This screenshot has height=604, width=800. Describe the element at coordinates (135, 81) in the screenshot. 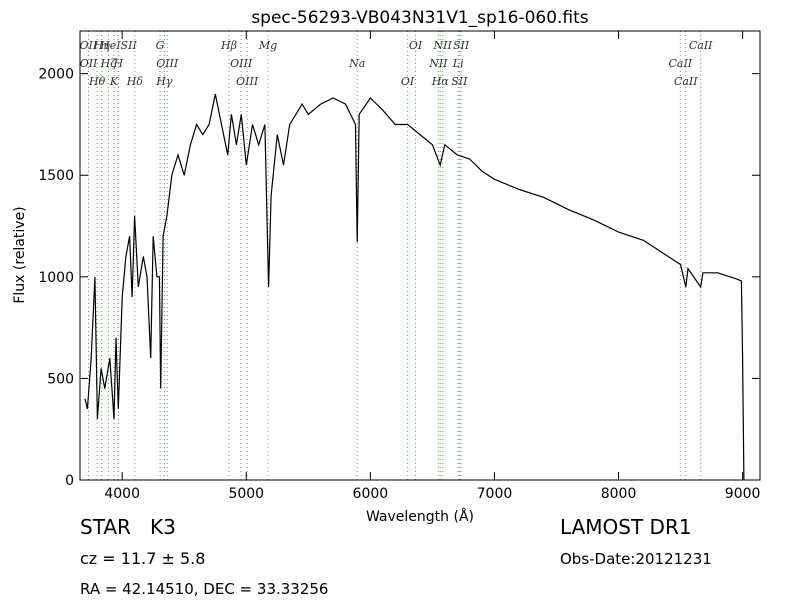

I see `spectral-line-label: Hδ` at that location.